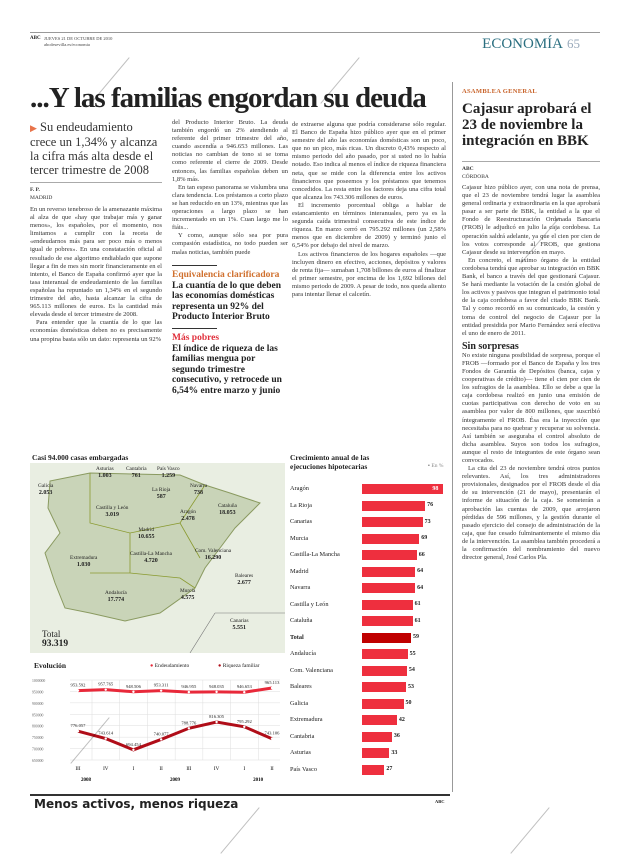  Describe the element at coordinates (452, 437) in the screenshot. I see `column-rule` at that location.